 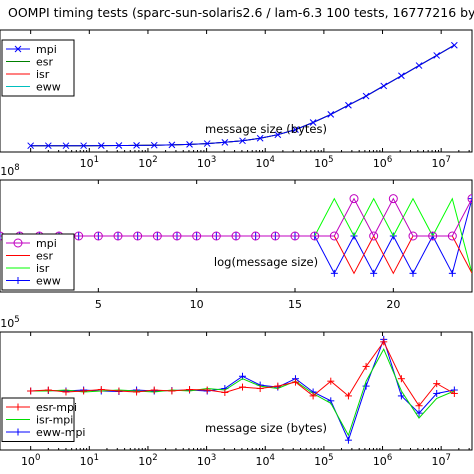 I want to click on x-tick-label: 5, so click(x=98, y=304).